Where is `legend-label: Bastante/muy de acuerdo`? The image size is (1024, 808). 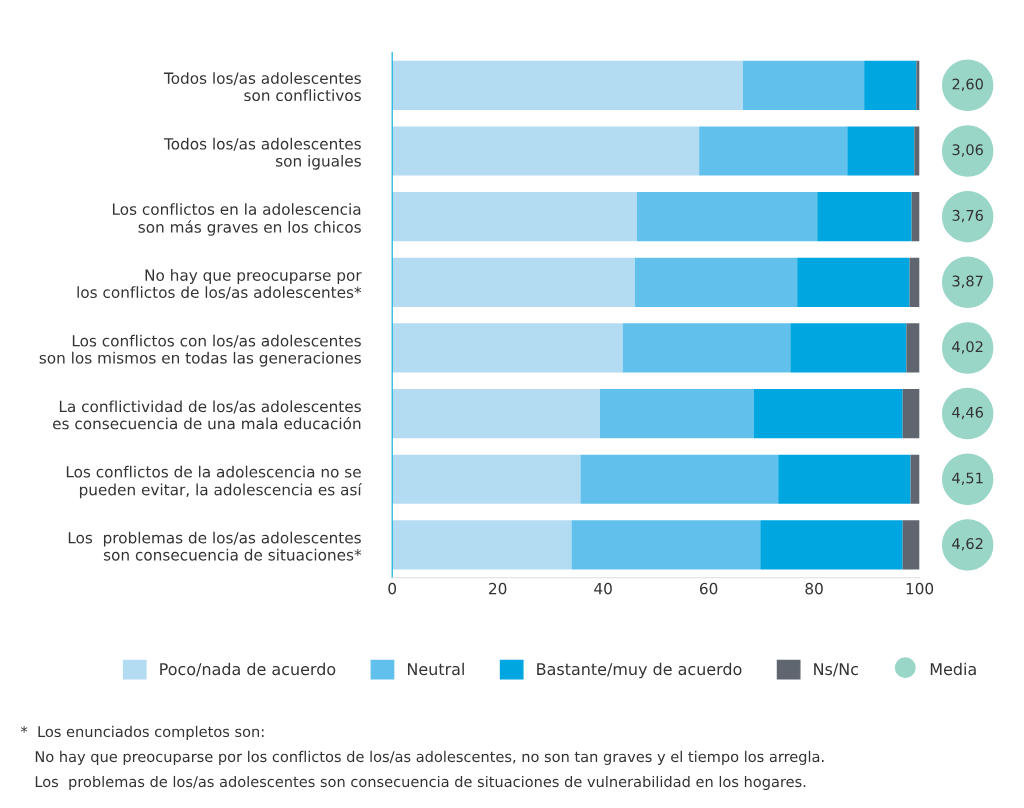
legend-label: Bastante/muy de acuerdo is located at coordinates (639, 670).